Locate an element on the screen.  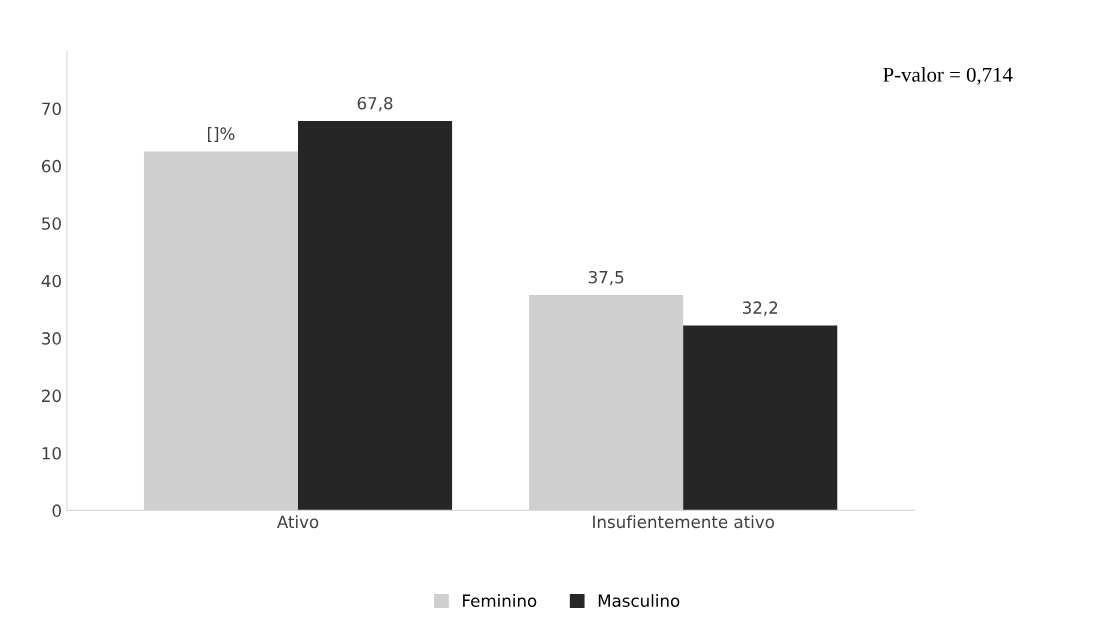
y-tick-label: 20 is located at coordinates (51, 396).